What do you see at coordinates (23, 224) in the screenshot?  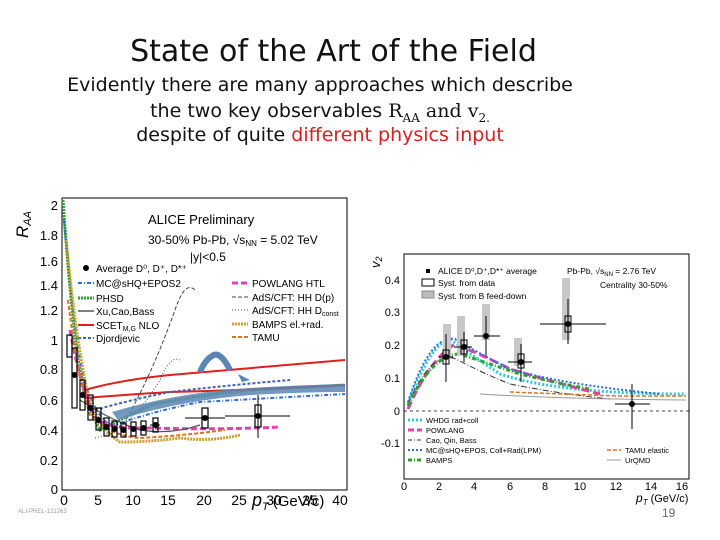 I see `raa-y-axis-label: RAA` at bounding box center [23, 224].